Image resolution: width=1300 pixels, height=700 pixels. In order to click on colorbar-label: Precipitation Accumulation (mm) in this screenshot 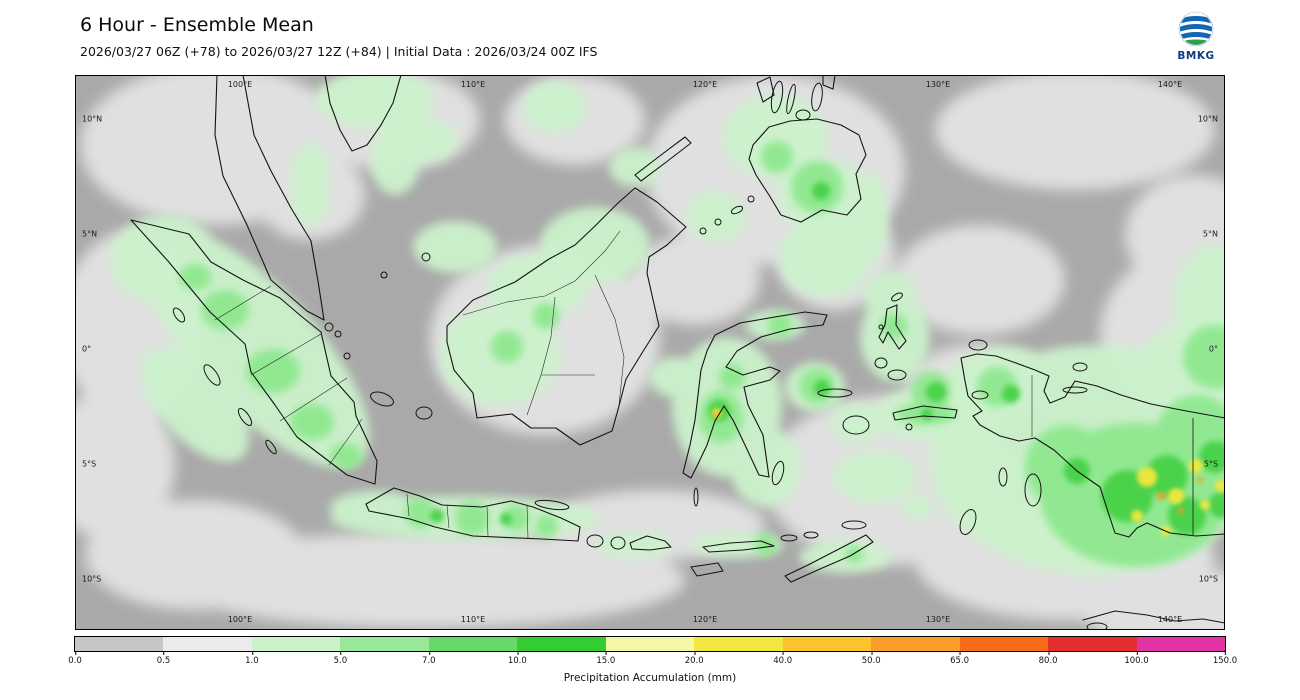, I will do `click(650, 678)`.